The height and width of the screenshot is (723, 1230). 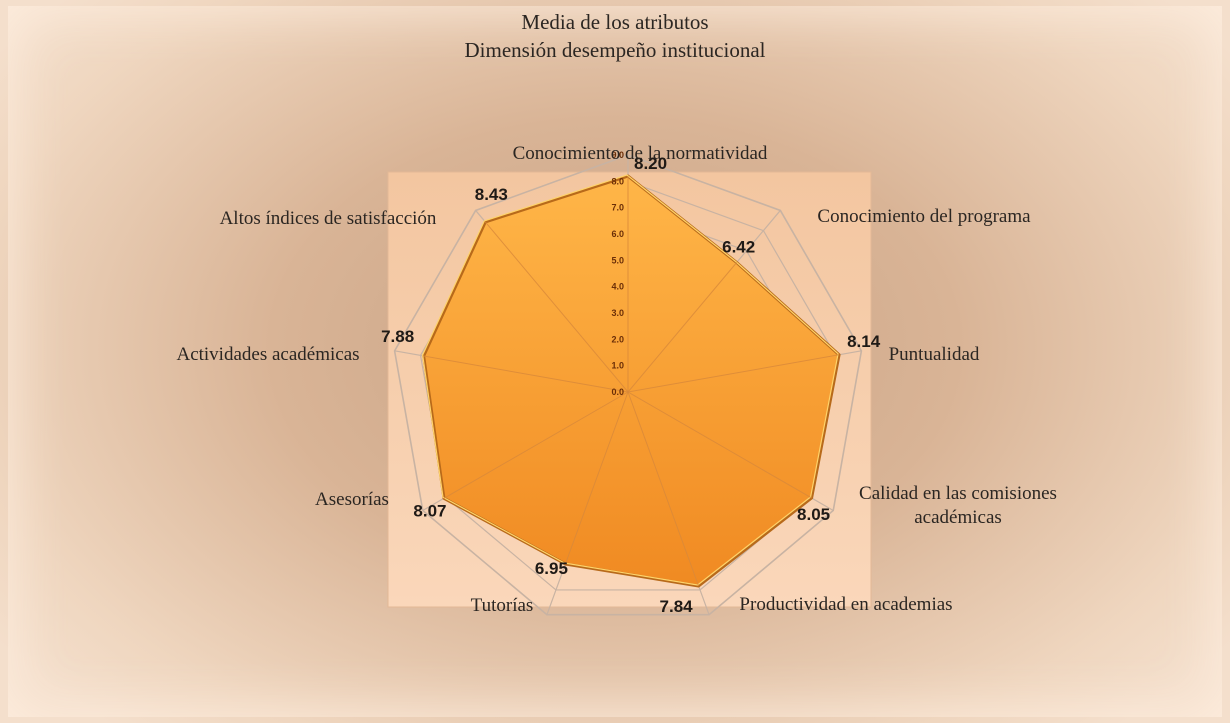 What do you see at coordinates (617, 208) in the screenshot?
I see `radial-tick-label: 7.0` at bounding box center [617, 208].